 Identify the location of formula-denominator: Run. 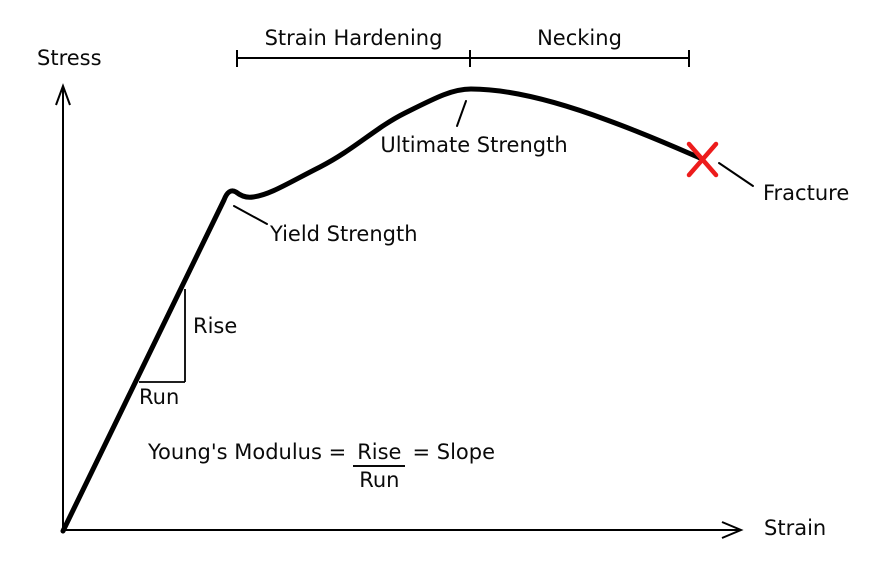
(379, 480).